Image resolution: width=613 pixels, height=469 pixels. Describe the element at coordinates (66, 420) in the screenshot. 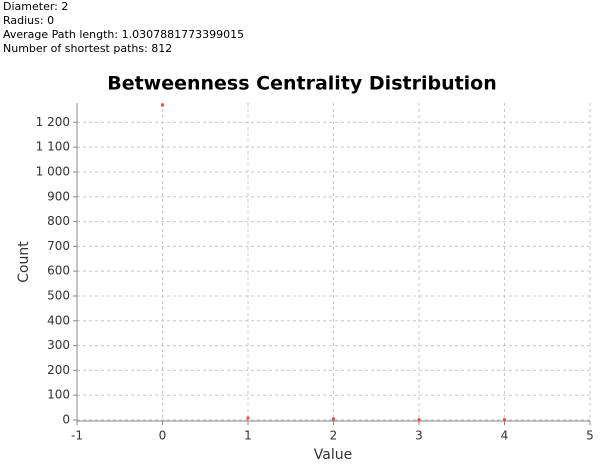

I see `y-tick-label: 0` at that location.